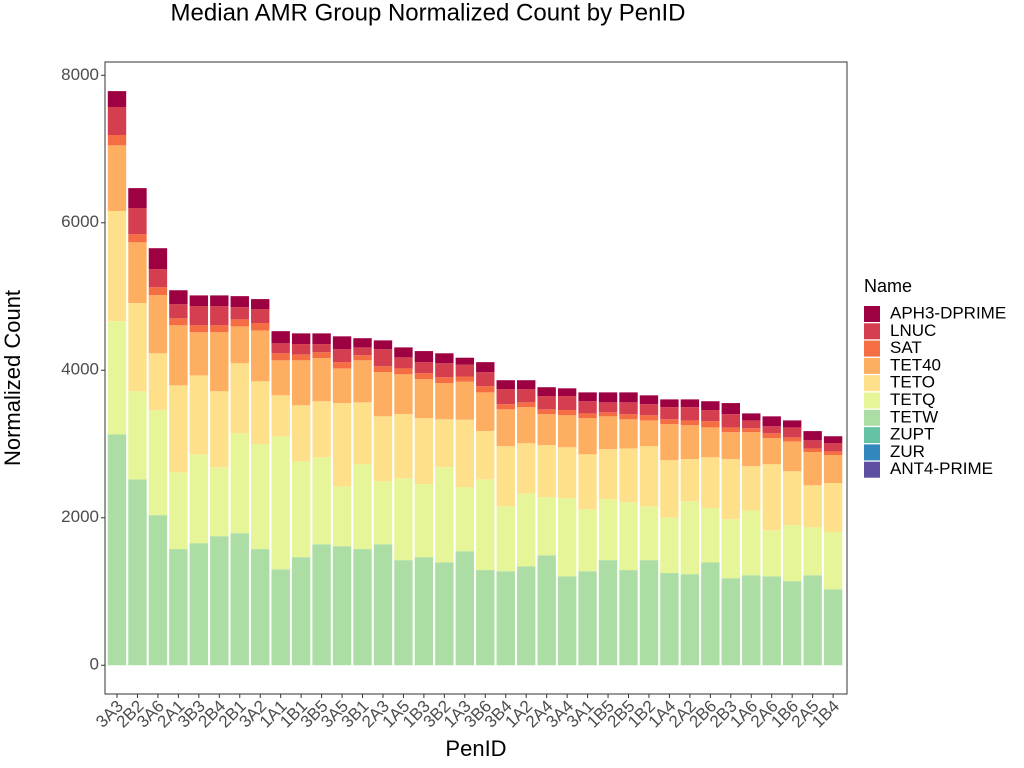 The image size is (1024, 768). What do you see at coordinates (12, 378) in the screenshot?
I see `y-axis-label: Normalized Count` at bounding box center [12, 378].